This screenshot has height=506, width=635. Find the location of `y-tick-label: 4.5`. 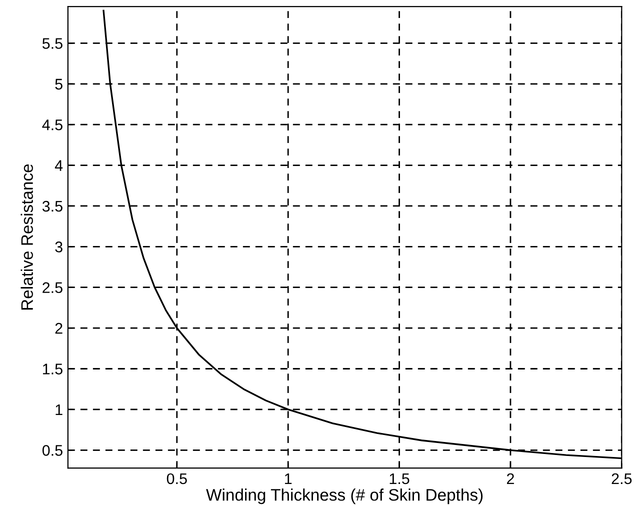

y-tick-label: 4.5 is located at coordinates (52, 125).